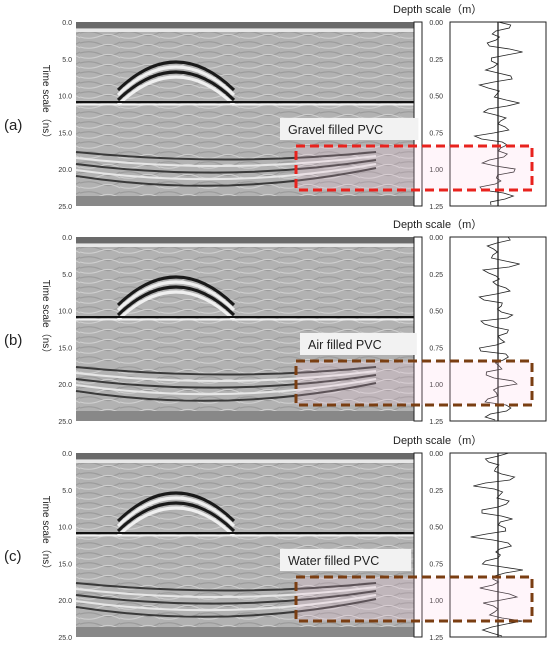 This screenshot has width=550, height=646. I want to click on panel-label: (a), so click(13, 125).